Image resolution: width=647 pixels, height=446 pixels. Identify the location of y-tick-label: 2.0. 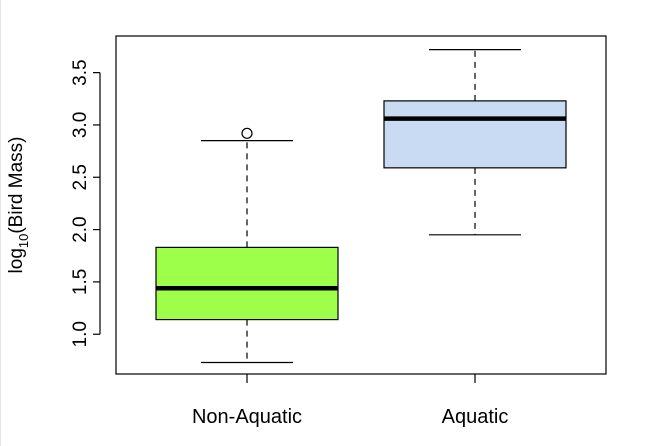
(80, 229).